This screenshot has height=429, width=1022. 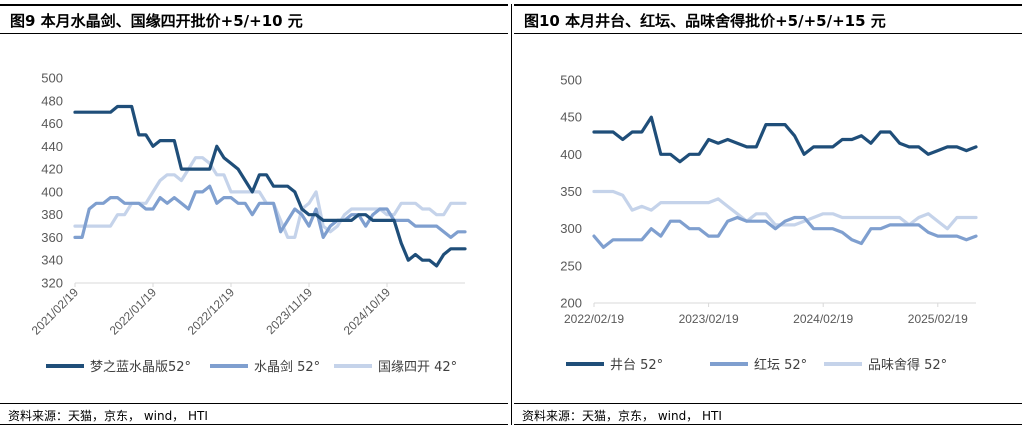 What do you see at coordinates (289, 311) in the screenshot?
I see `x-tick-label: 2023/11/19` at bounding box center [289, 311].